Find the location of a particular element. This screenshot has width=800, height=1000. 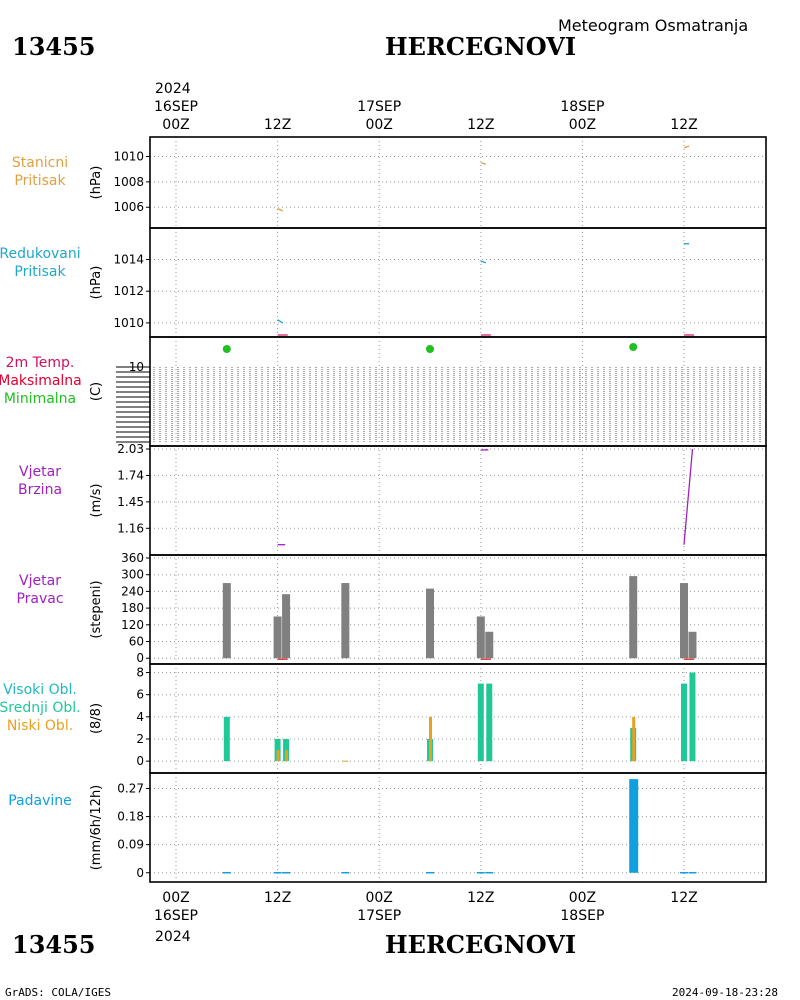

y-axis-unit: (mm/6h/12h) is located at coordinates (96, 828).